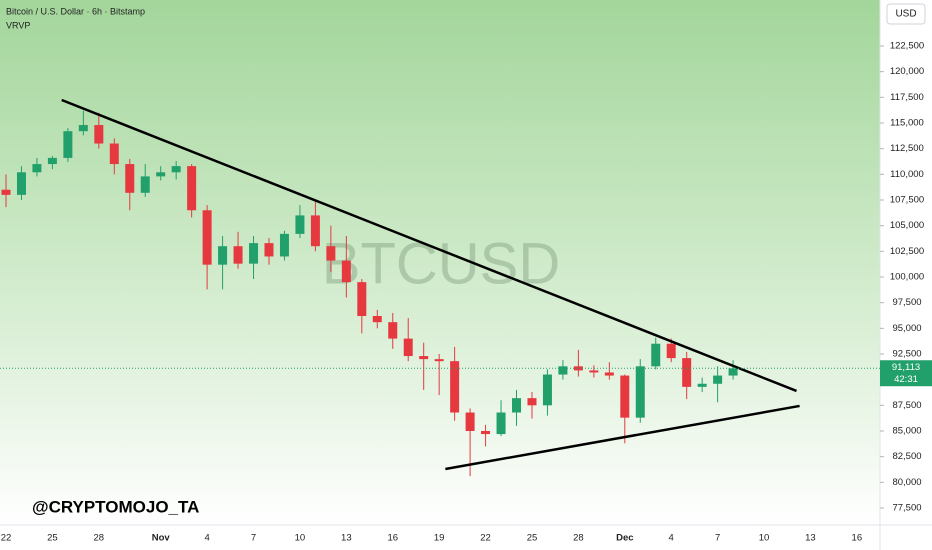  I want to click on x-tick-label: Nov, so click(161, 538).